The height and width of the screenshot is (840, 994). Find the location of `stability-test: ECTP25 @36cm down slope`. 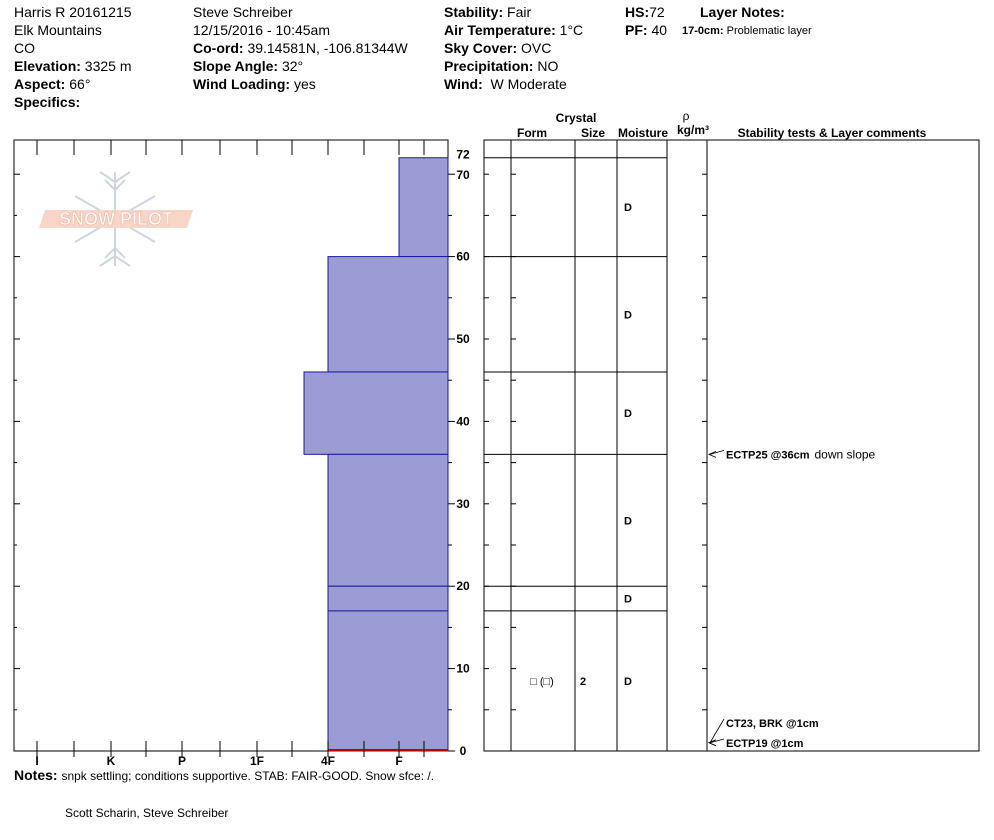

stability-test: ECTP25 @36cm down slope is located at coordinates (801, 454).